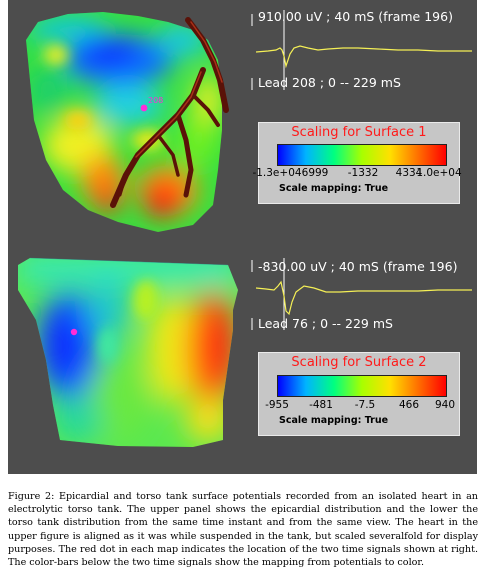  Describe the element at coordinates (31, 496) in the screenshot. I see `figure-label: Figure 2:` at that location.